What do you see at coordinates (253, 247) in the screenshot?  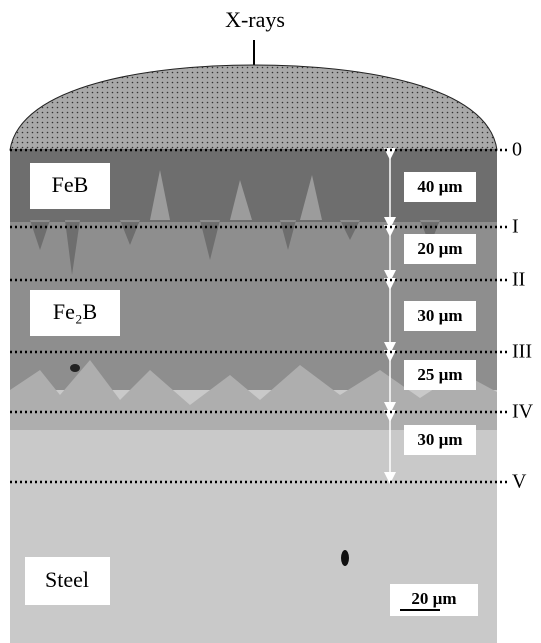 I see `feb-needles` at bounding box center [253, 247].